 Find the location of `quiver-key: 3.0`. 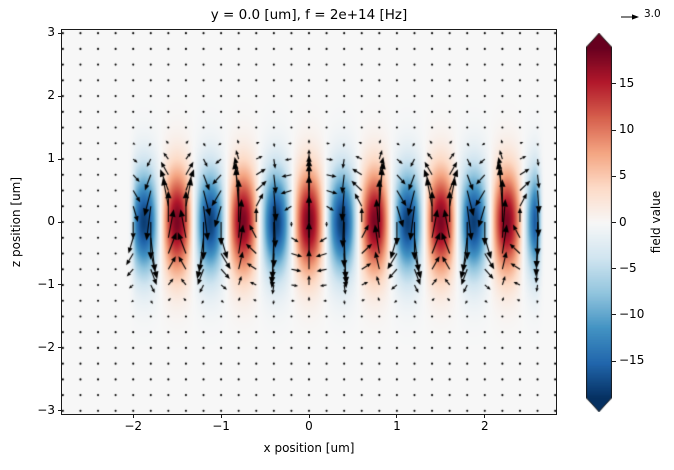

quiver-key: 3.0 is located at coordinates (645, 16).